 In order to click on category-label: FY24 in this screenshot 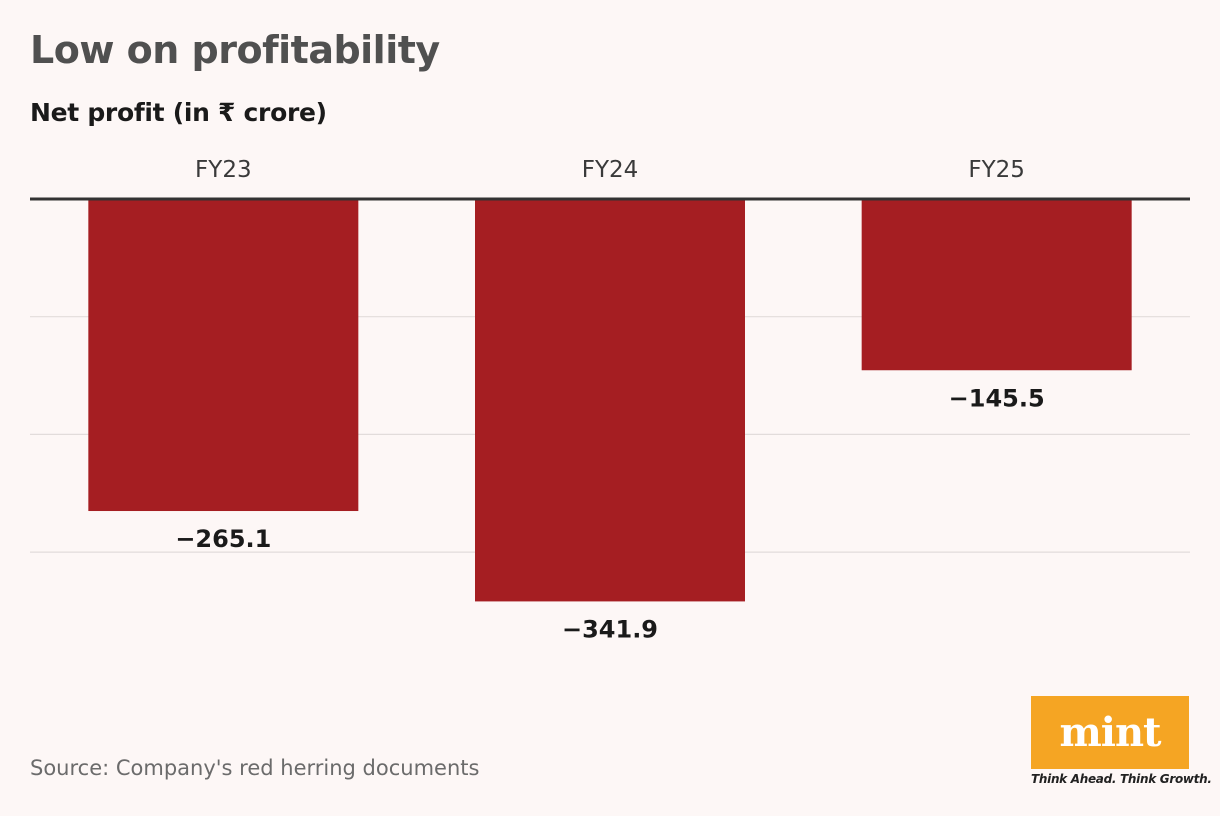, I will do `click(610, 170)`.